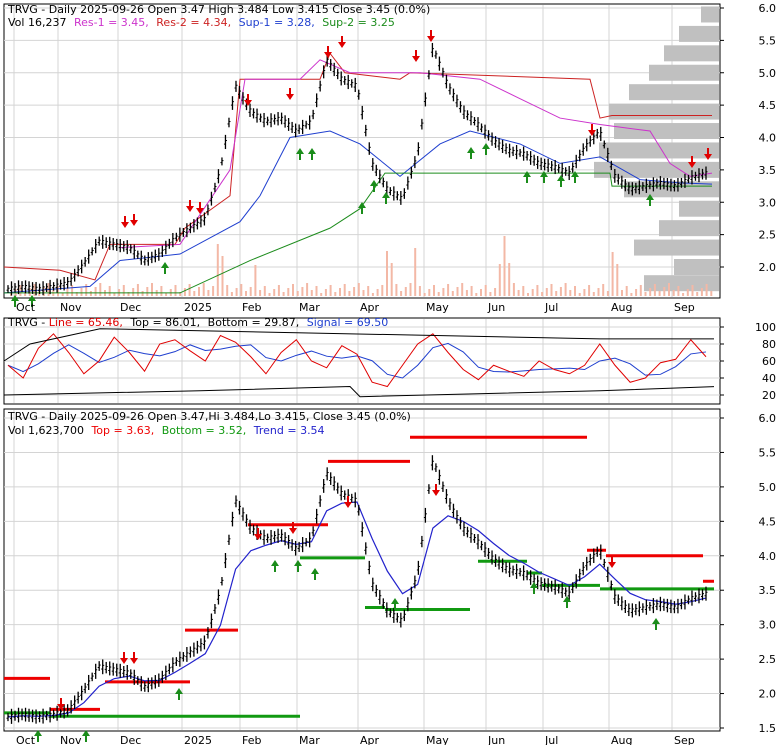 The image size is (780, 745). What do you see at coordinates (355, 739) in the screenshot?
I see `trend-x-axis: Oct Nov Dec 2025 Feb Mar Apr May Jun Jul Aug Sep` at bounding box center [355, 739].